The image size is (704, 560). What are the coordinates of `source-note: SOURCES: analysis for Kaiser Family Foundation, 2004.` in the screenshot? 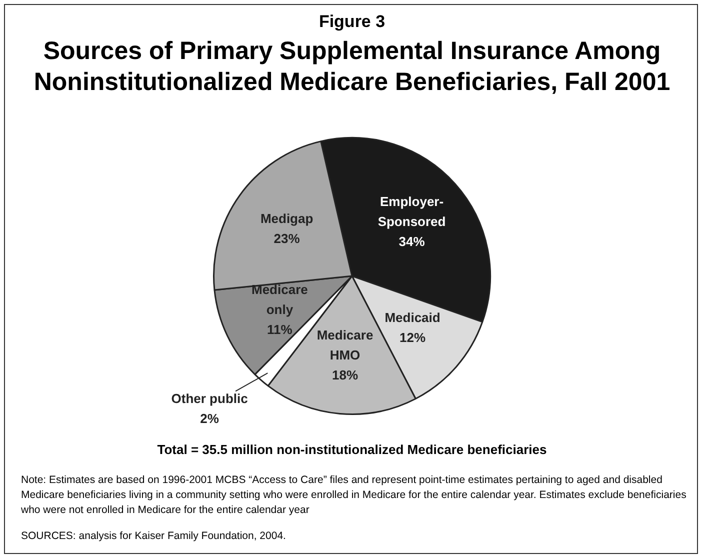 It's located at (154, 536).